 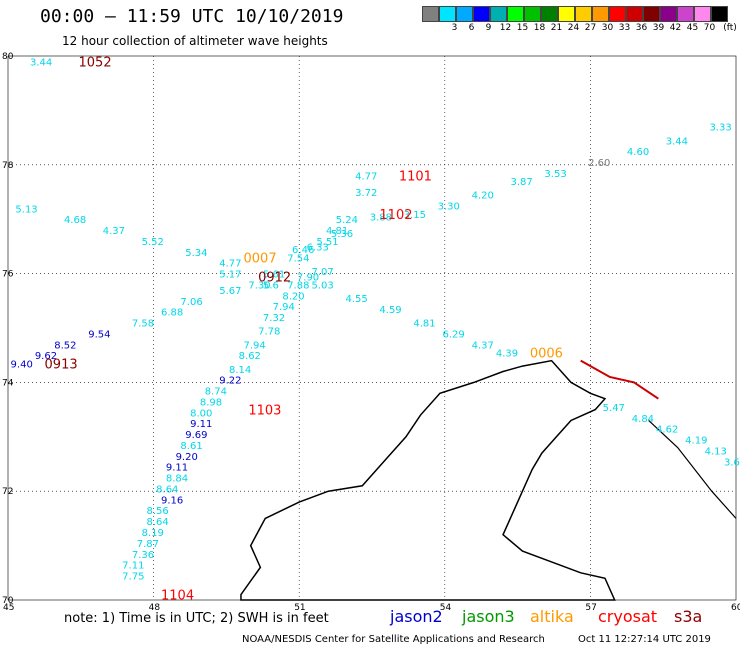 What do you see at coordinates (446, 608) in the screenshot?
I see `lon-tick-54: 54` at bounding box center [446, 608].